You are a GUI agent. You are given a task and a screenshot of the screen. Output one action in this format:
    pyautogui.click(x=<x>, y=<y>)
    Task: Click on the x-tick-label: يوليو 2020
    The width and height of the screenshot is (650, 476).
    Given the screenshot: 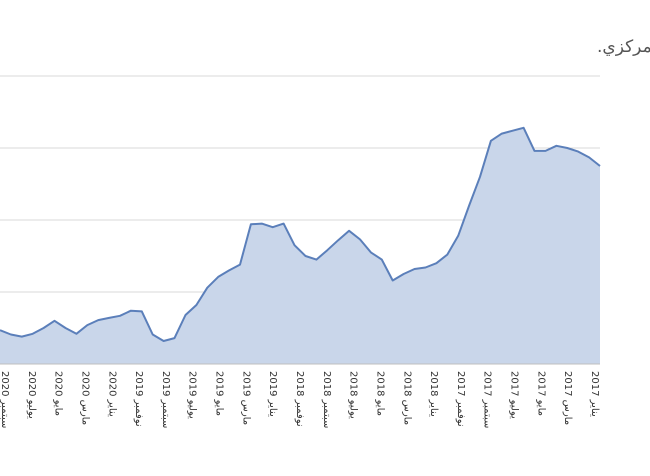 What is the action you would take?
    pyautogui.click(x=31, y=395)
    